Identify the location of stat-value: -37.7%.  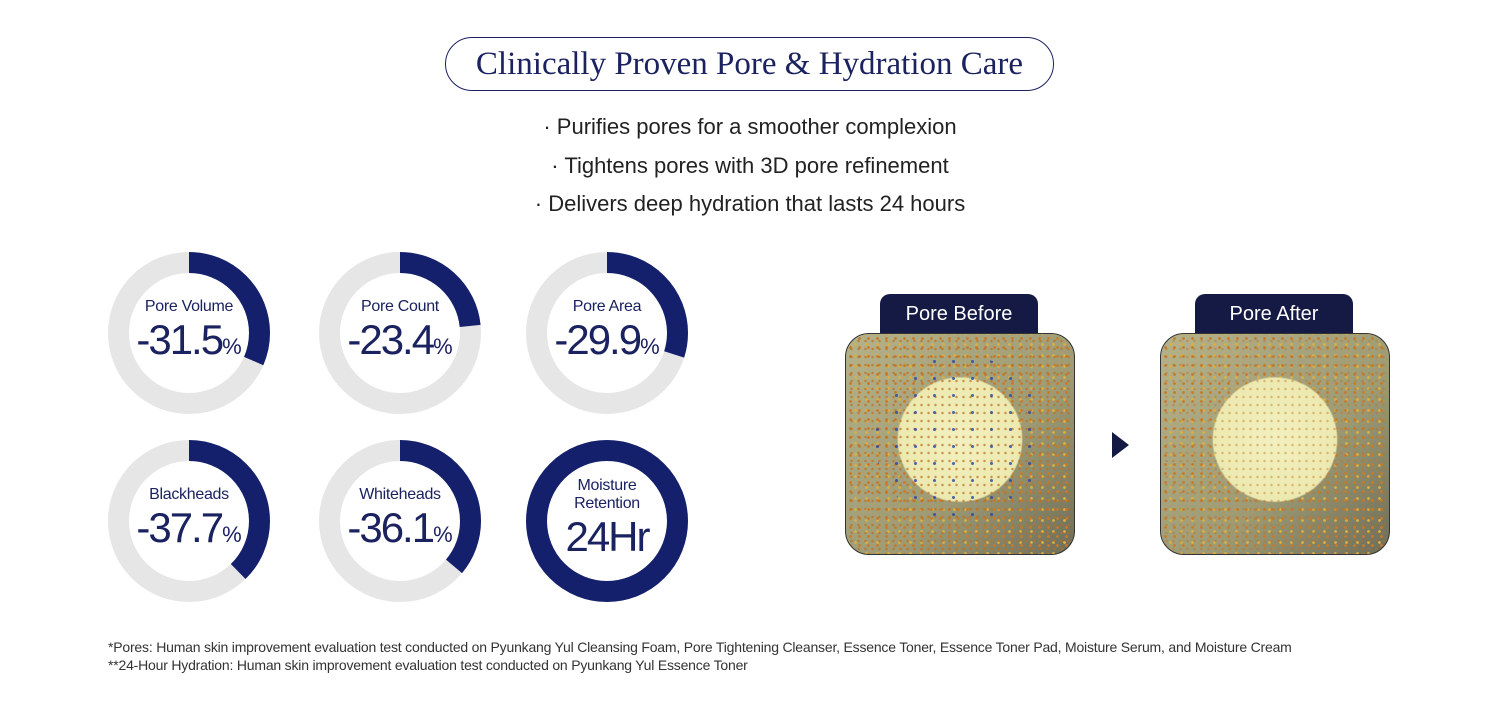
(189, 530).